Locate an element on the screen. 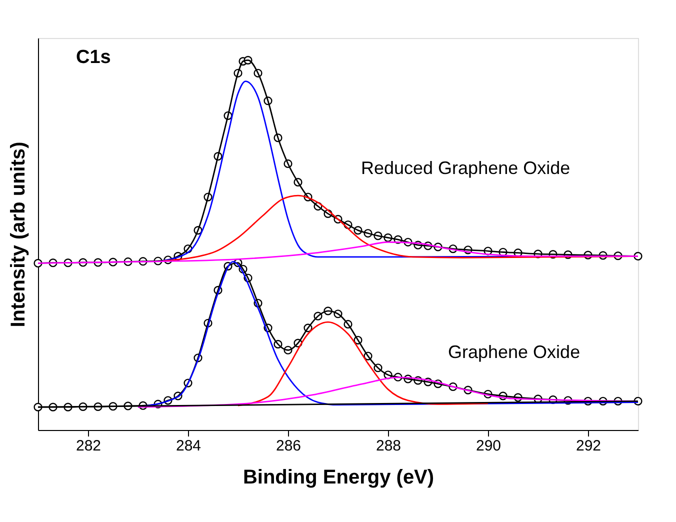 This screenshot has height=522, width=676. x-tick-label: 290 is located at coordinates (489, 446).